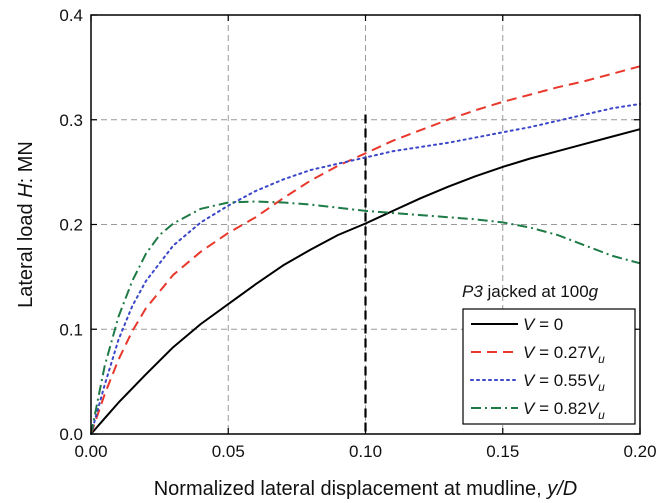 The image size is (660, 503). Describe the element at coordinates (228, 451) in the screenshot. I see `x-tick-label: 0.05` at that location.